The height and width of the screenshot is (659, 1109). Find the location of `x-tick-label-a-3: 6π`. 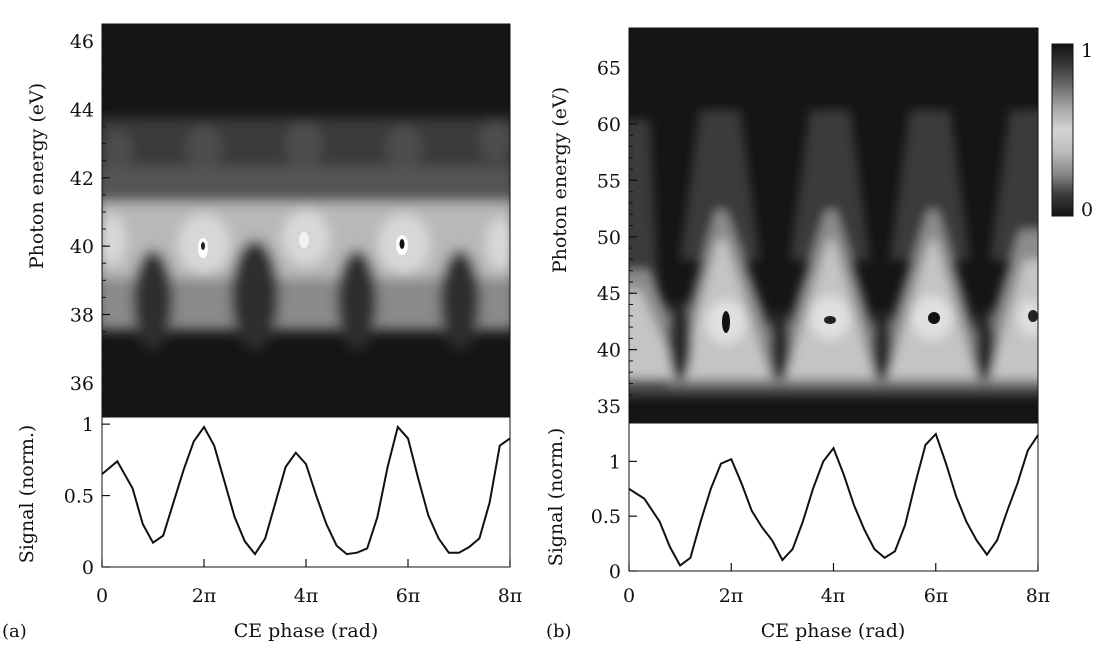

x-tick-label-a-3: 6π is located at coordinates (408, 596).